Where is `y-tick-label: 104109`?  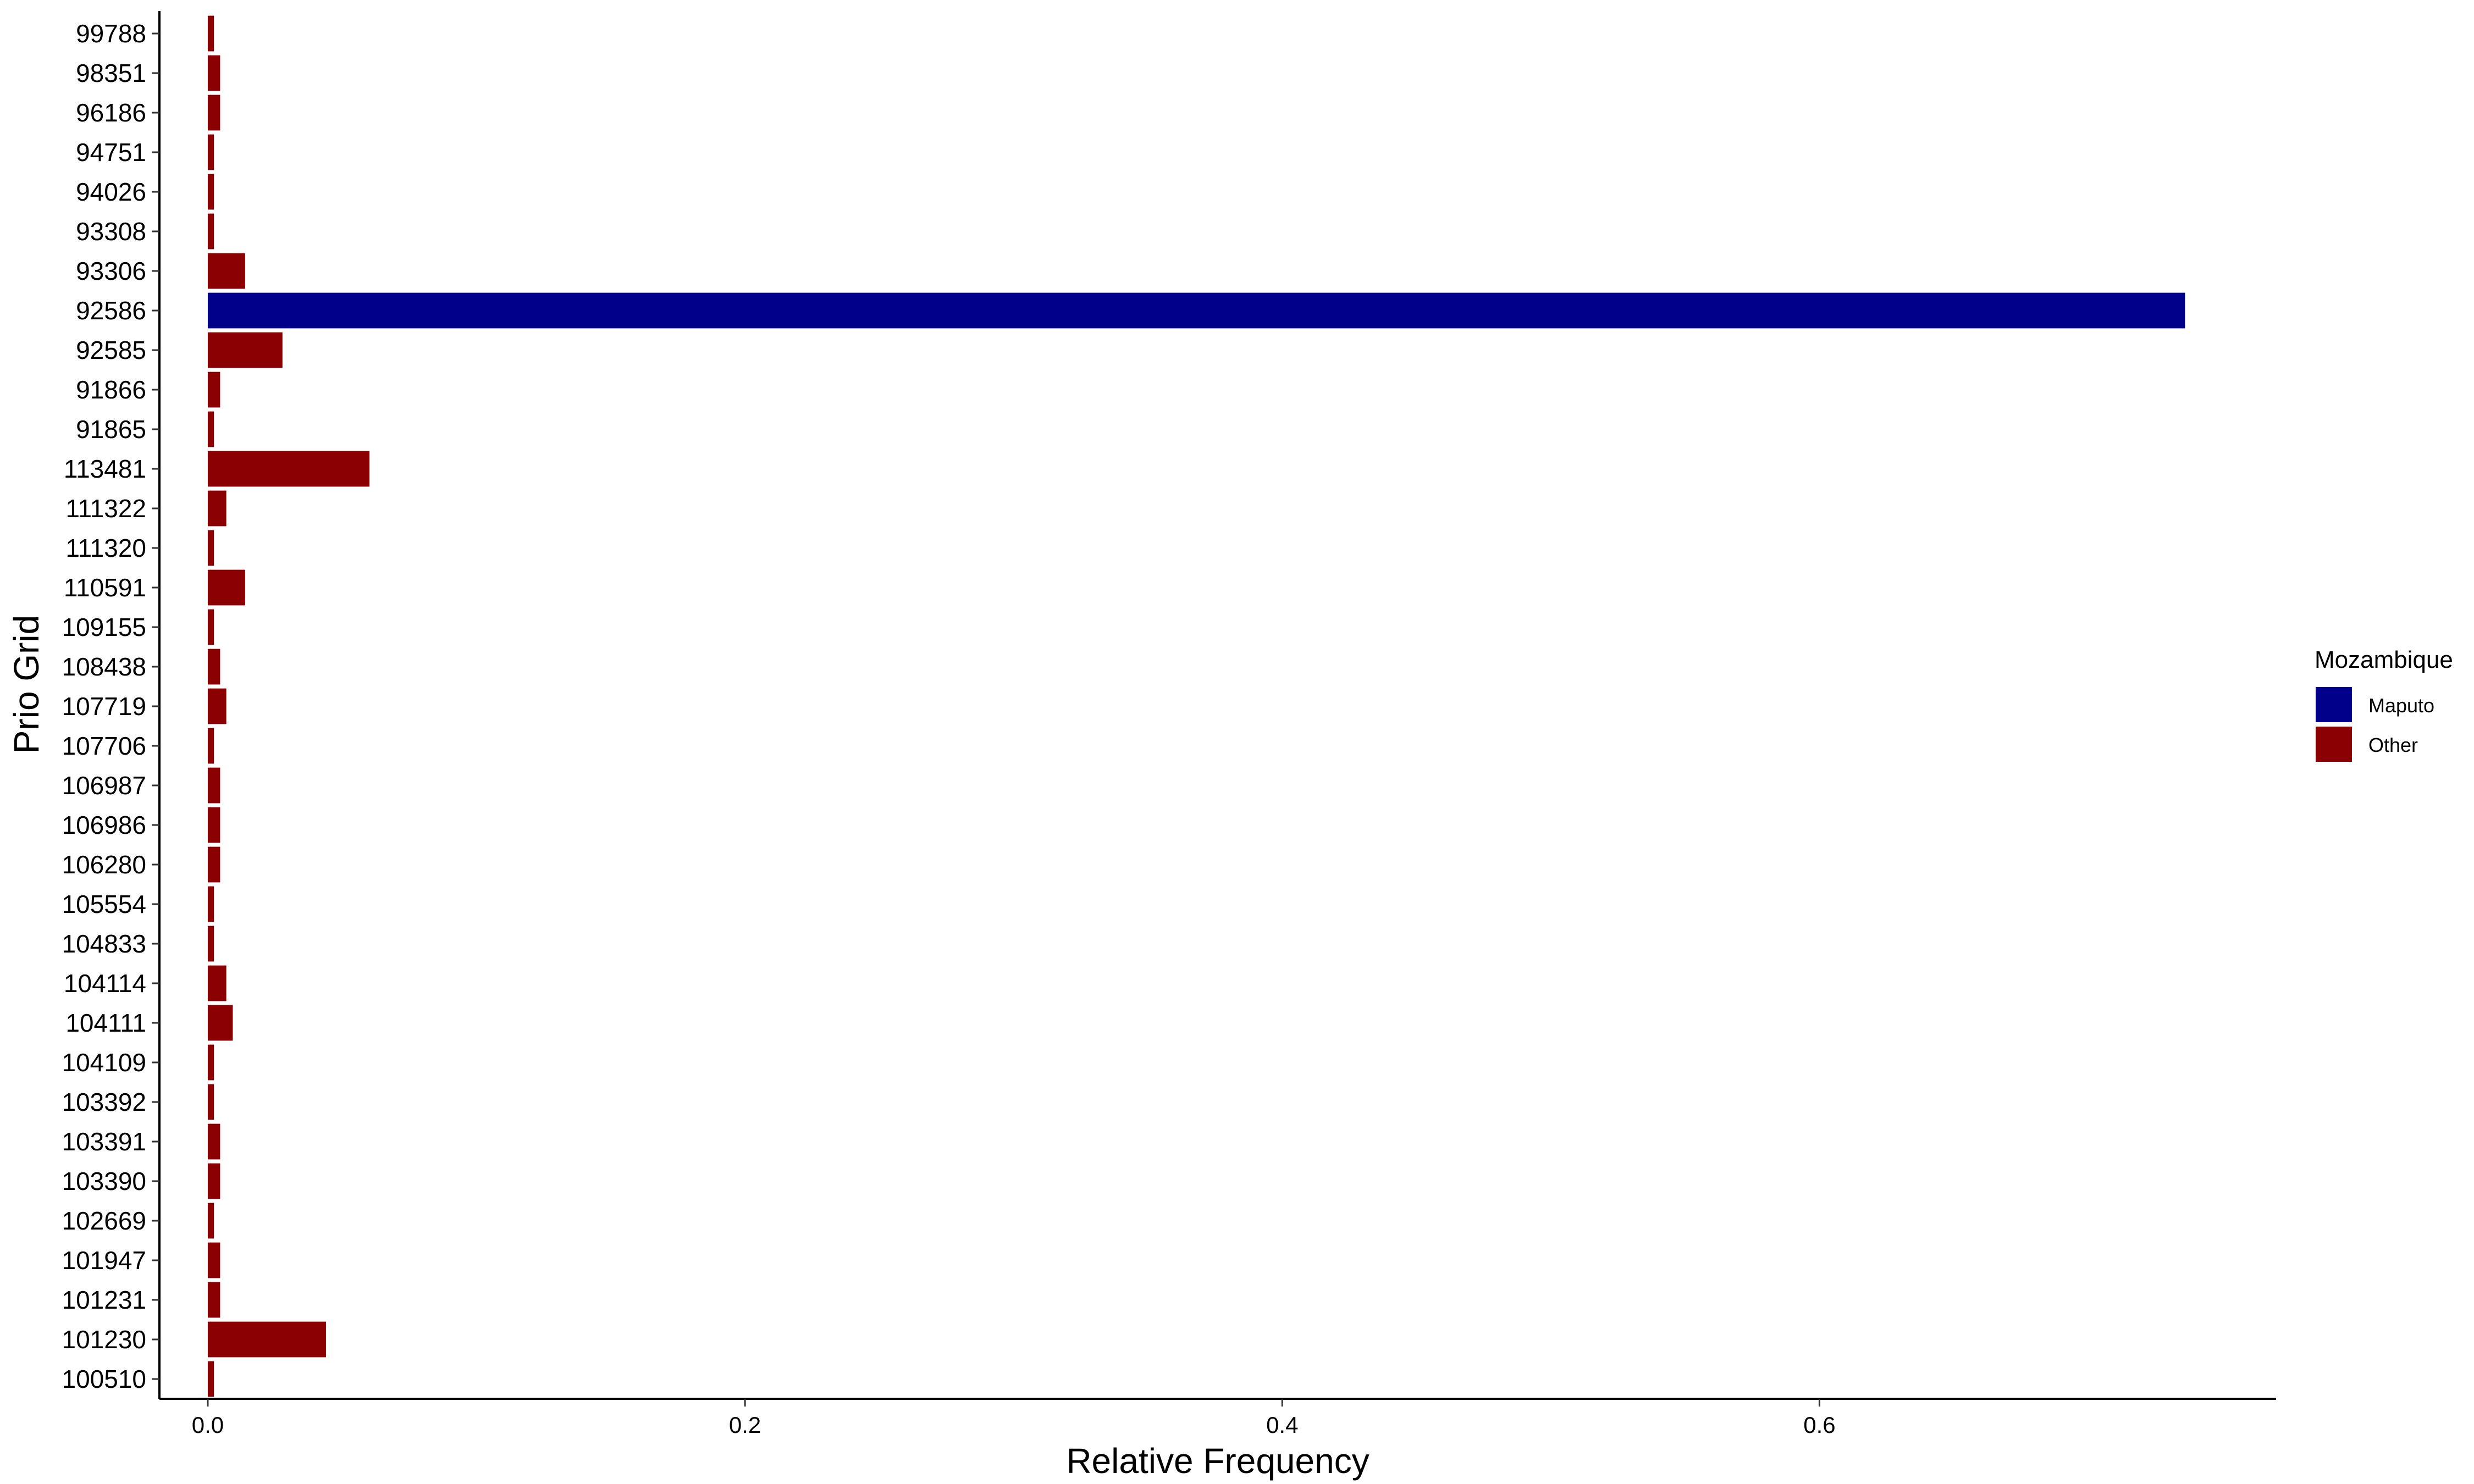
y-tick-label: 104109 is located at coordinates (105, 1062).